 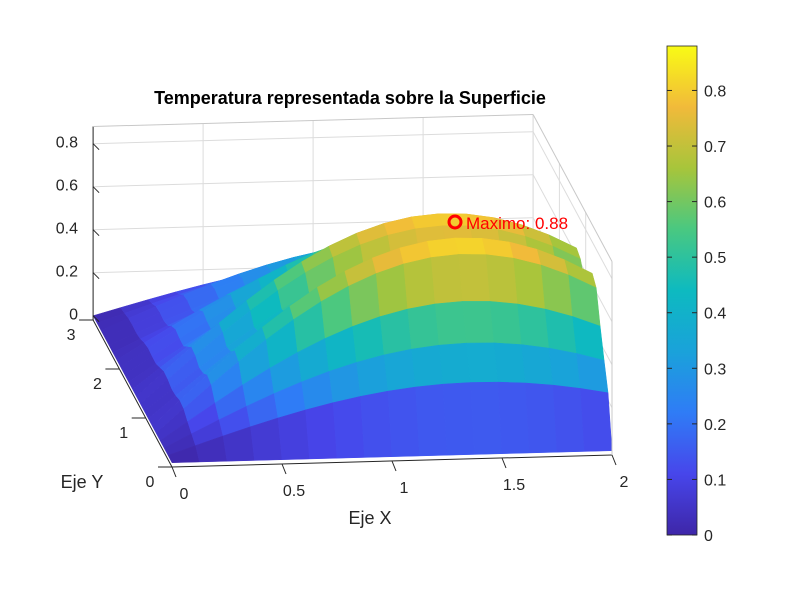 I want to click on x-tick-label: 1, so click(x=404, y=488).